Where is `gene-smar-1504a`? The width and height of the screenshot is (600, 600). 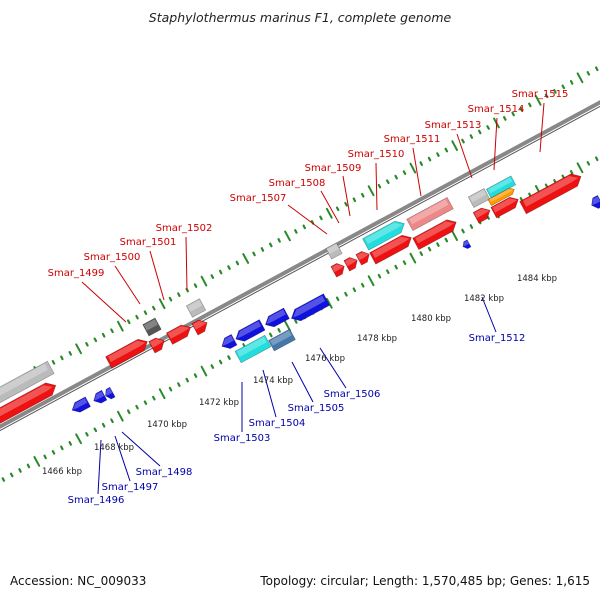
gene-smar-1504a is located at coordinates (276, 318).